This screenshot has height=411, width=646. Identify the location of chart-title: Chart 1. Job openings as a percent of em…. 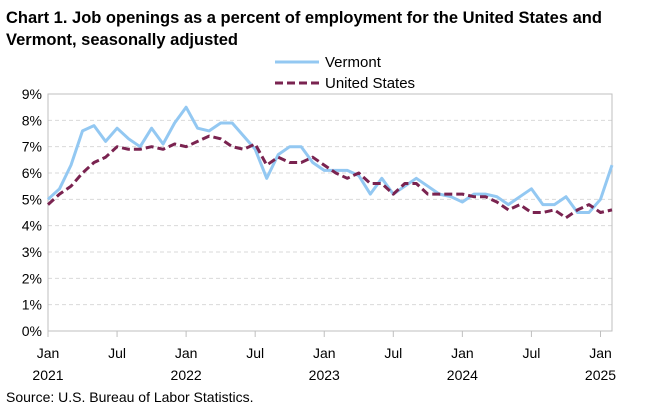
(304, 29).